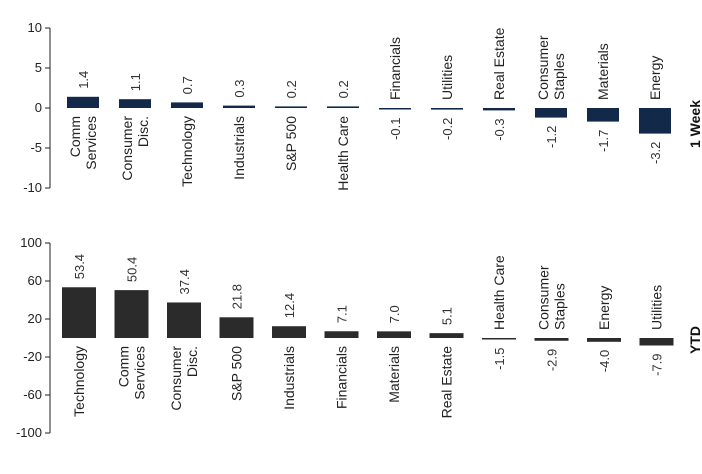 The width and height of the screenshot is (702, 474). I want to click on week-value-label: -0.2, so click(447, 129).